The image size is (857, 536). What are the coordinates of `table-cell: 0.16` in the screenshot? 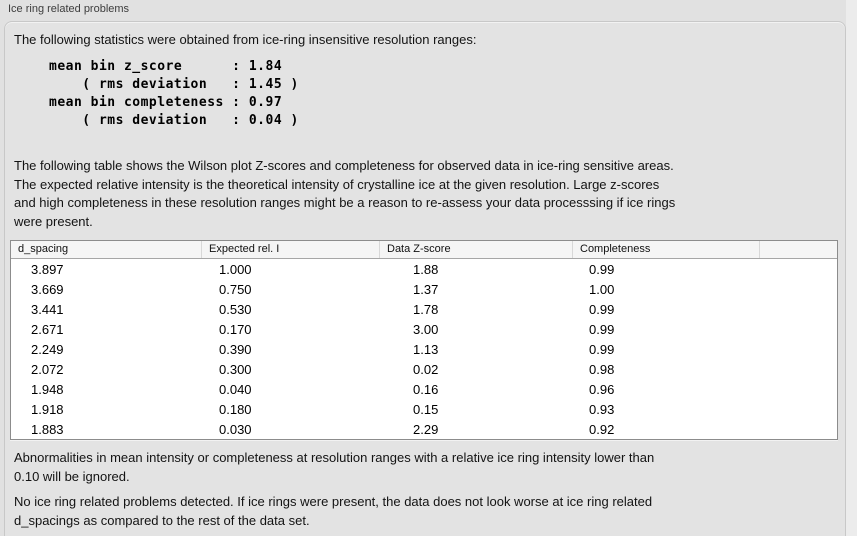 It's located at (426, 389).